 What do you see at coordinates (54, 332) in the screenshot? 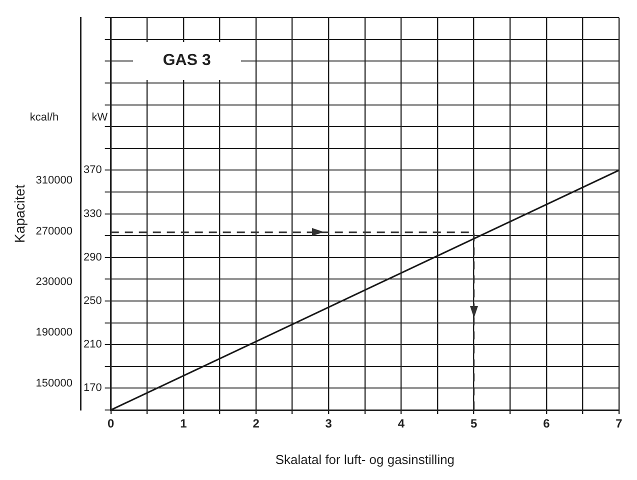
I see `y2-tick-label: 190000` at bounding box center [54, 332].